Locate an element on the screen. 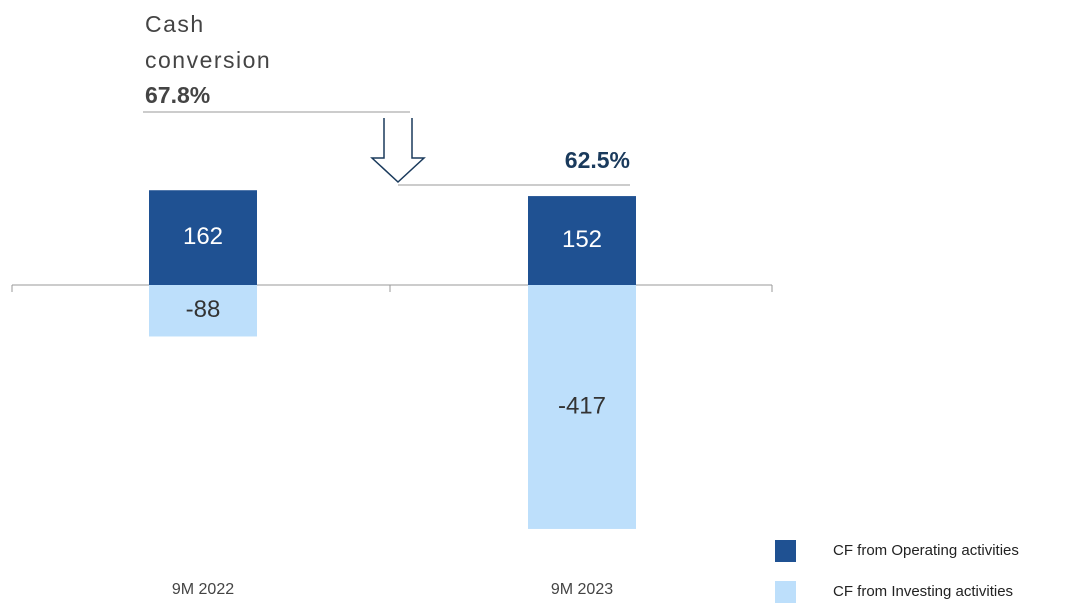 The width and height of the screenshot is (1065, 603). data-label: -417 is located at coordinates (582, 405).